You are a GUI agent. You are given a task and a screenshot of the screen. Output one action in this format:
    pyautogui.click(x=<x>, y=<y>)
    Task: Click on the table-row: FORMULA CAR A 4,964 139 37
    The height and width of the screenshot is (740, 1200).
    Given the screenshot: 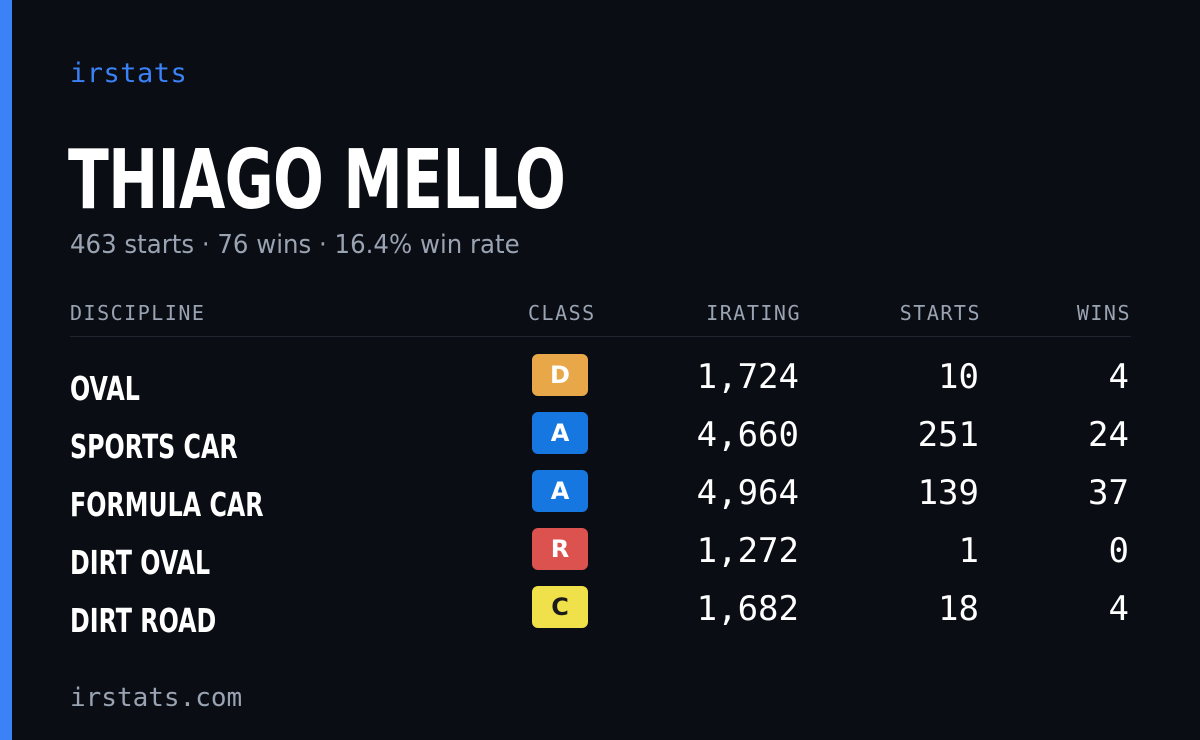 What is the action you would take?
    pyautogui.click(x=600, y=499)
    